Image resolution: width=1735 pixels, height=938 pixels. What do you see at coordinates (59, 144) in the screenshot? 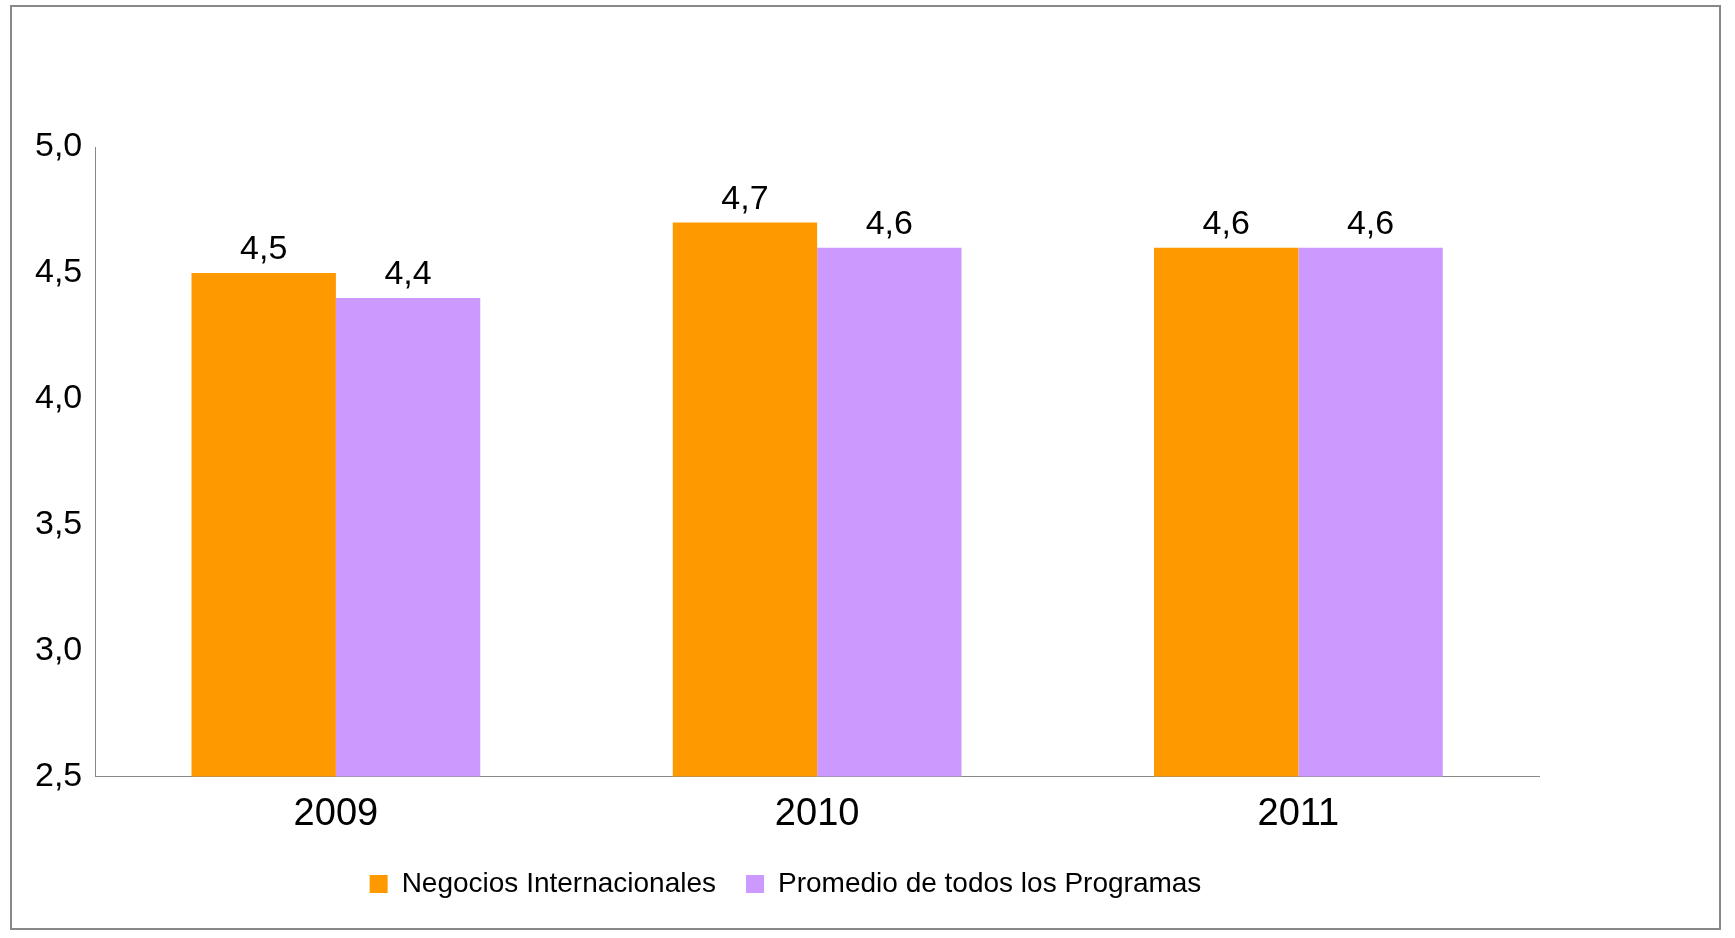
I see `y-tick-label: 5,0` at bounding box center [59, 144].